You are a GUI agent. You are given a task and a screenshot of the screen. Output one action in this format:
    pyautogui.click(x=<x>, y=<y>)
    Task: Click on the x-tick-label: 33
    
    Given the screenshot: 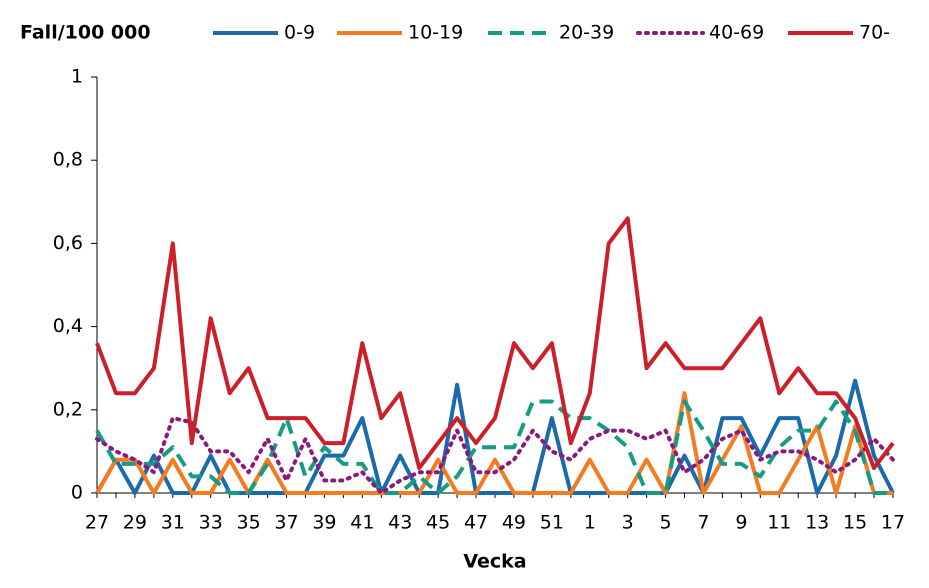 What is the action you would take?
    pyautogui.click(x=211, y=523)
    